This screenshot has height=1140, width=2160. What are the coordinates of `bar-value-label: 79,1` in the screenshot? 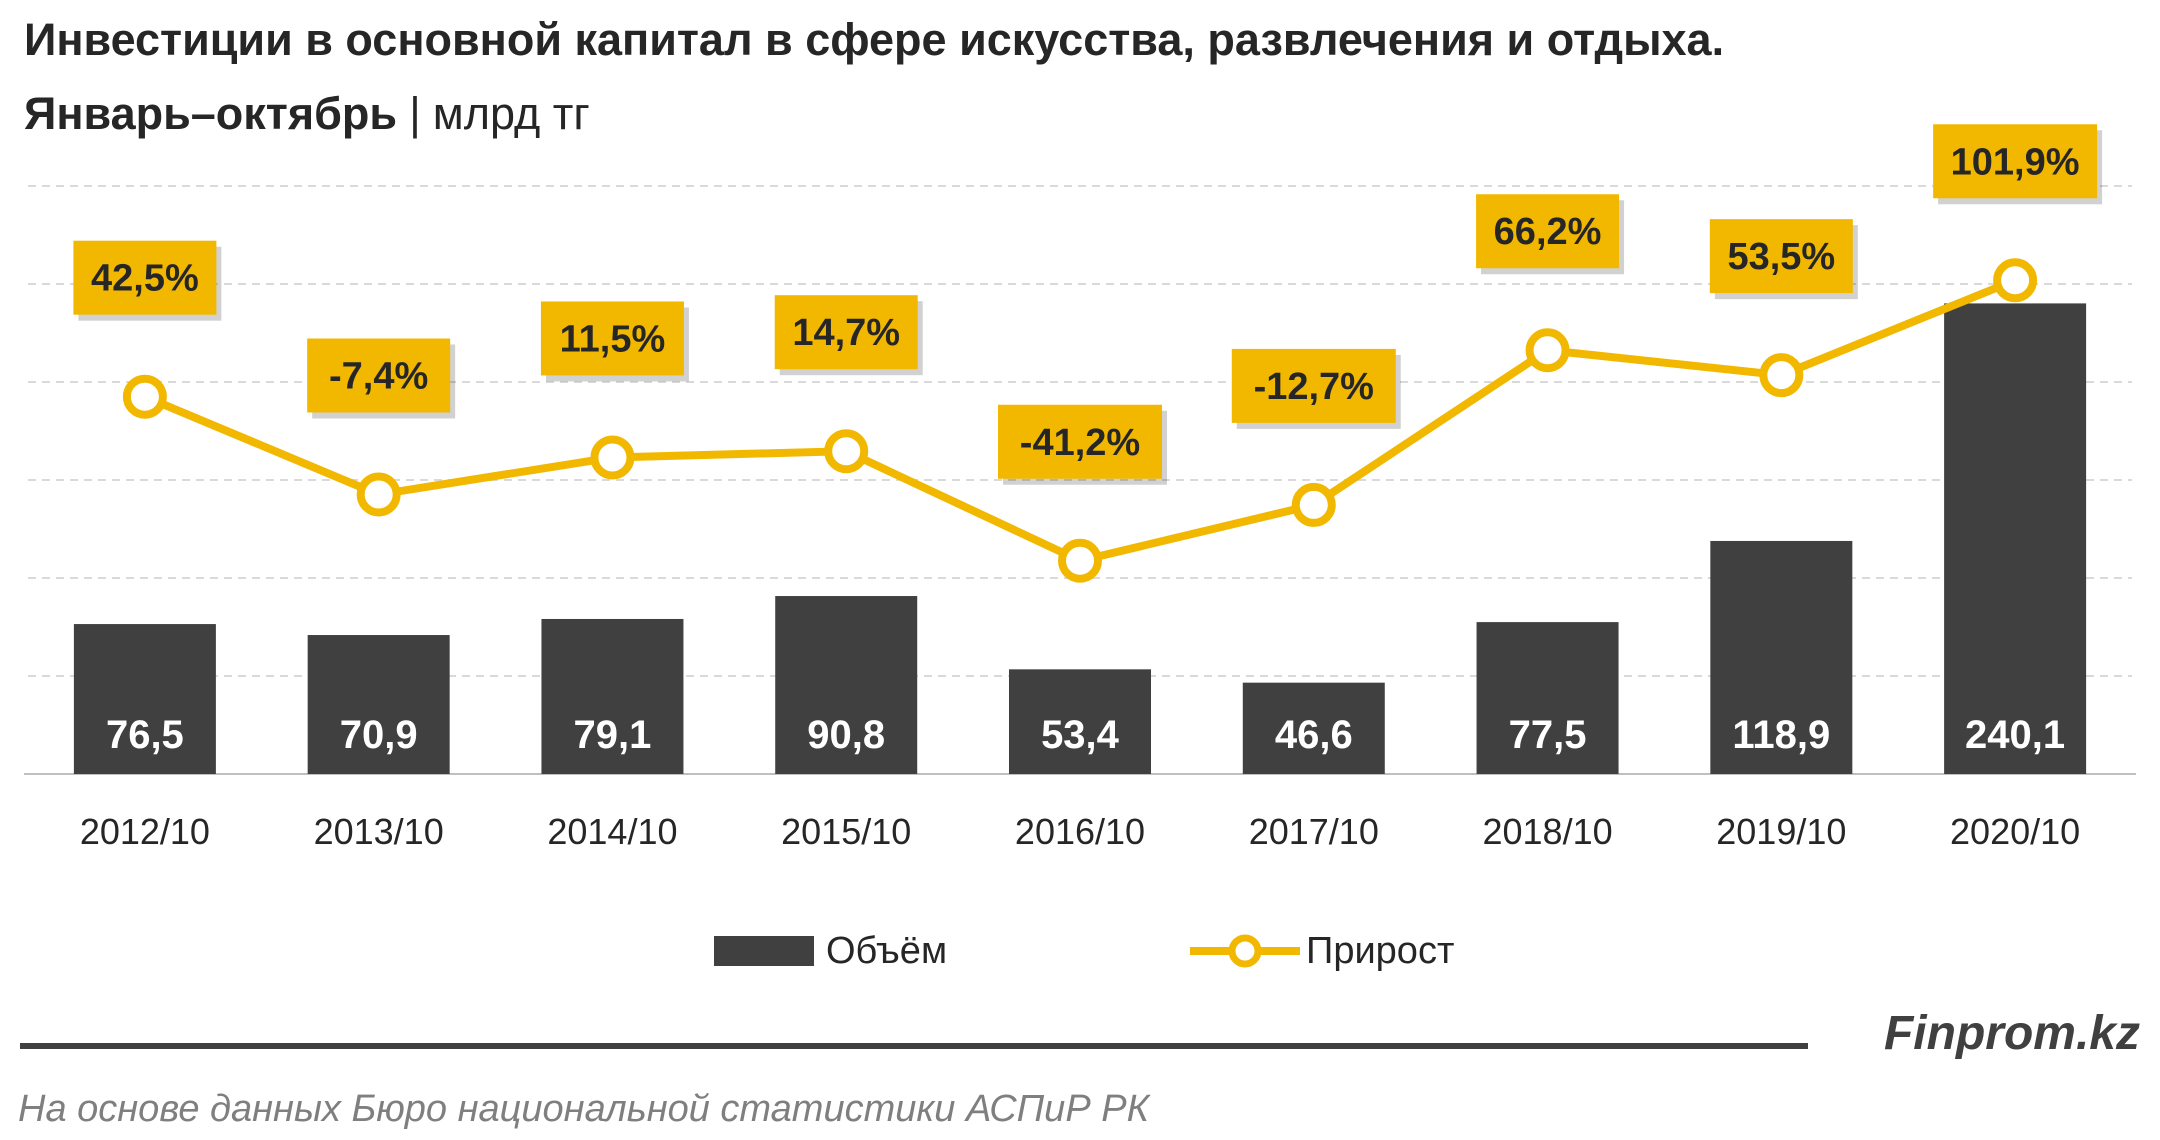 It's located at (613, 735).